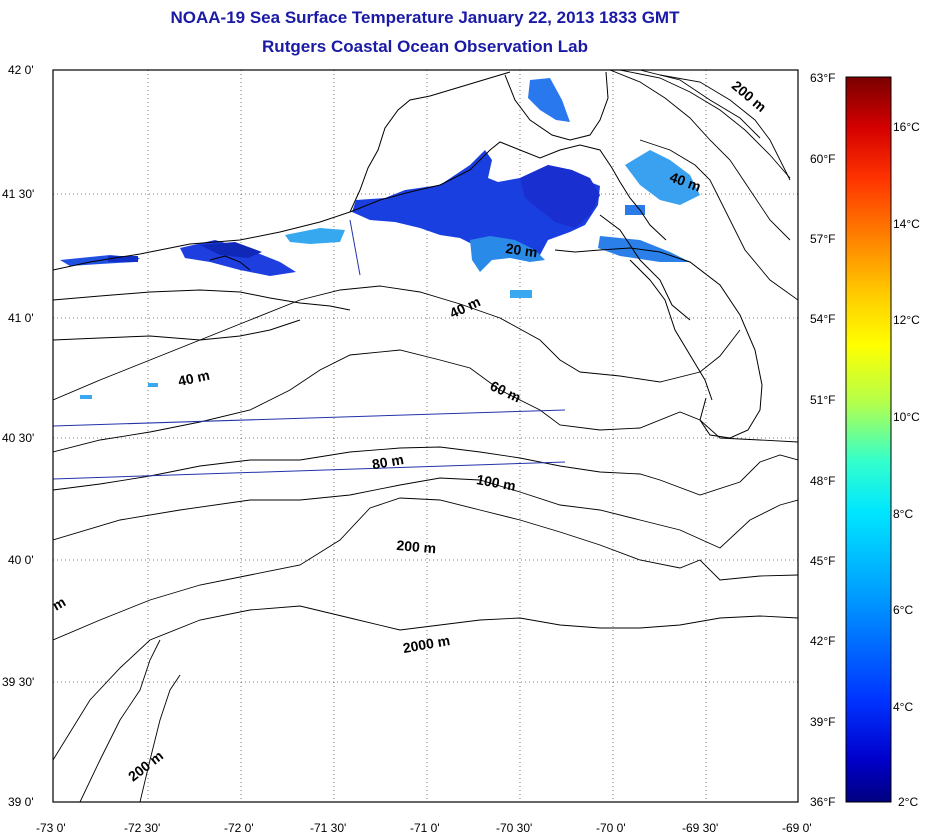 The height and width of the screenshot is (840, 928). Describe the element at coordinates (822, 641) in the screenshot. I see `fahrenheit-label: 42°F` at that location.